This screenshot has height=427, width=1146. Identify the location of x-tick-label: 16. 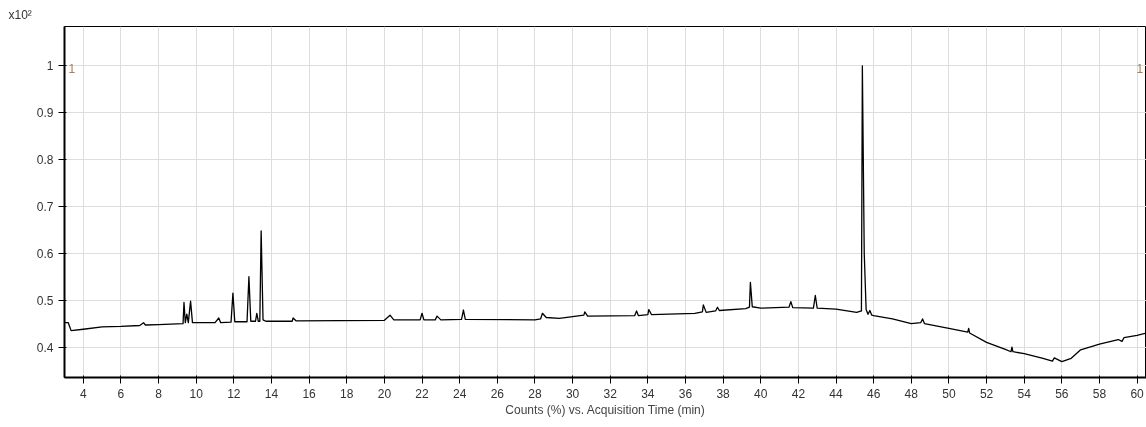
(309, 393).